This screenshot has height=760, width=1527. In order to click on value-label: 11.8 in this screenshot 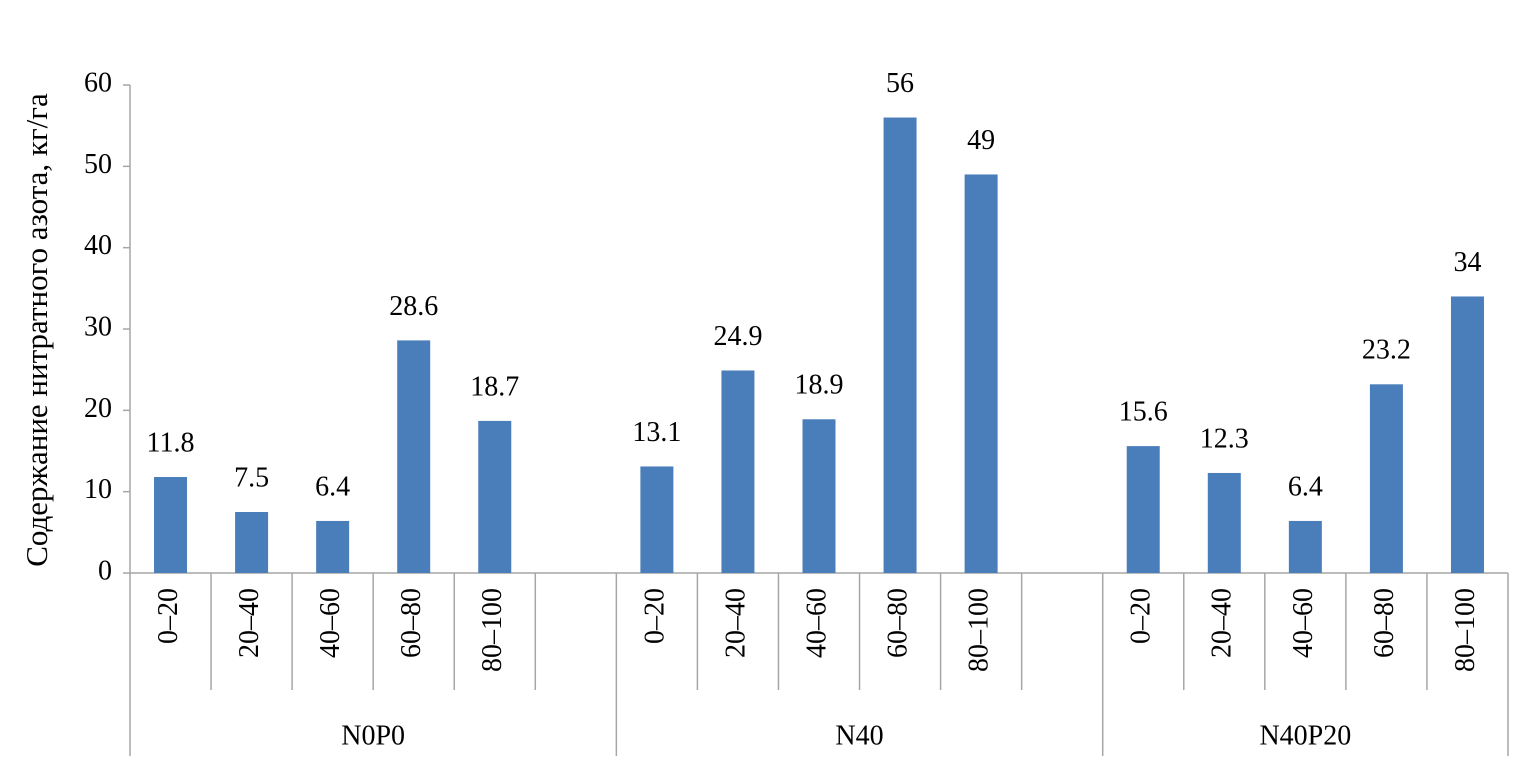, I will do `click(171, 442)`.